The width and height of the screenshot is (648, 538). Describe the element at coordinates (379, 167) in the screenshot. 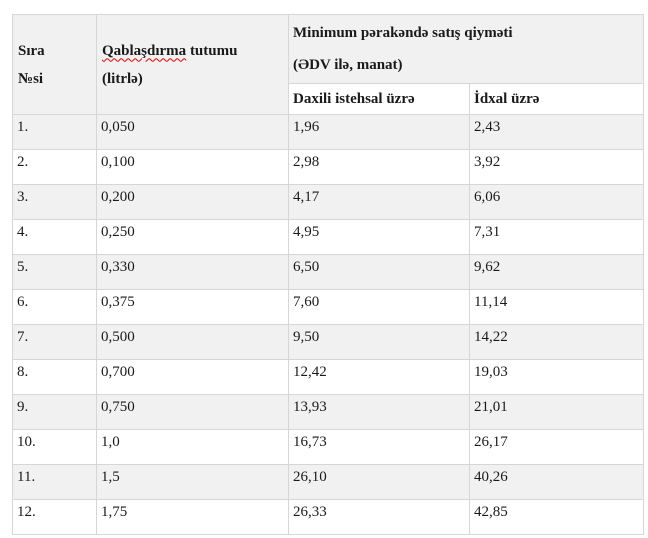

I see `domestic-price-cell: 2,98` at that location.